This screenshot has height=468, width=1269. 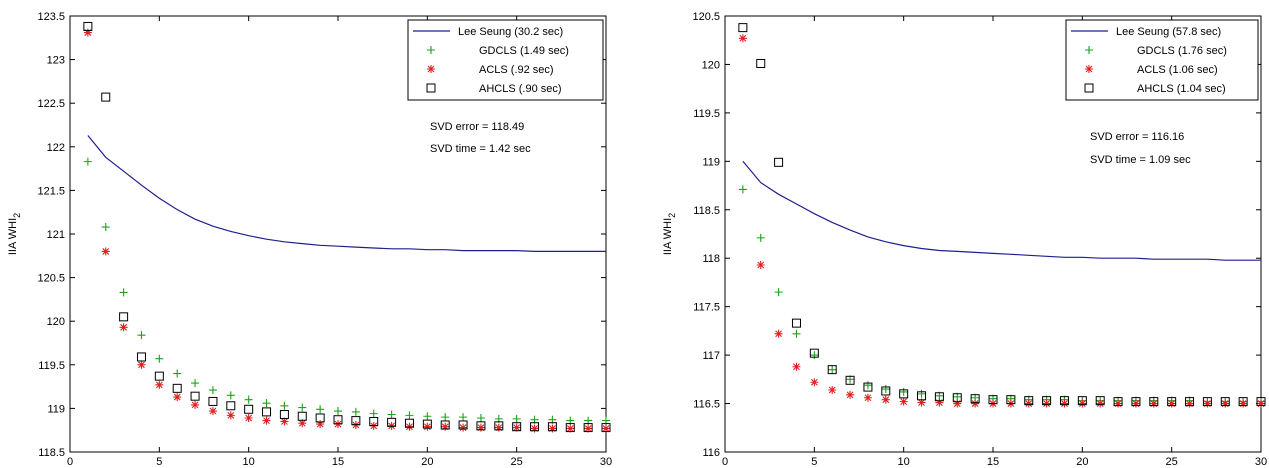 What do you see at coordinates (477, 127) in the screenshot?
I see `annotation: SVD error = 118.49` at bounding box center [477, 127].